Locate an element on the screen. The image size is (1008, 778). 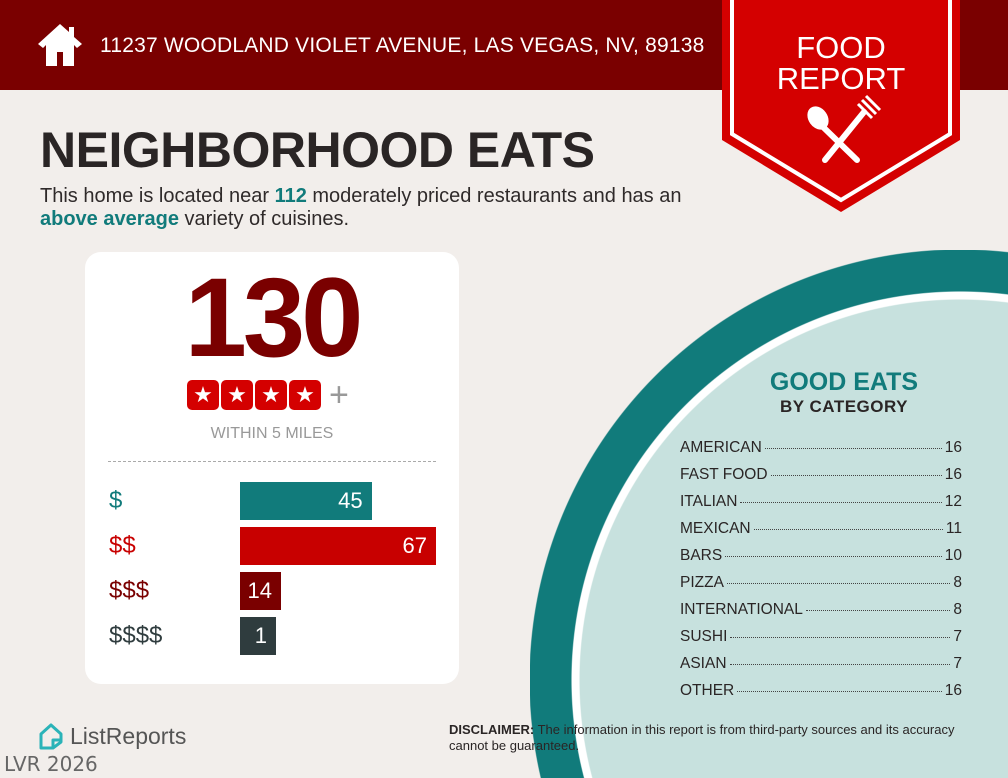
category-item: ASIAN 7 is located at coordinates (821, 667).